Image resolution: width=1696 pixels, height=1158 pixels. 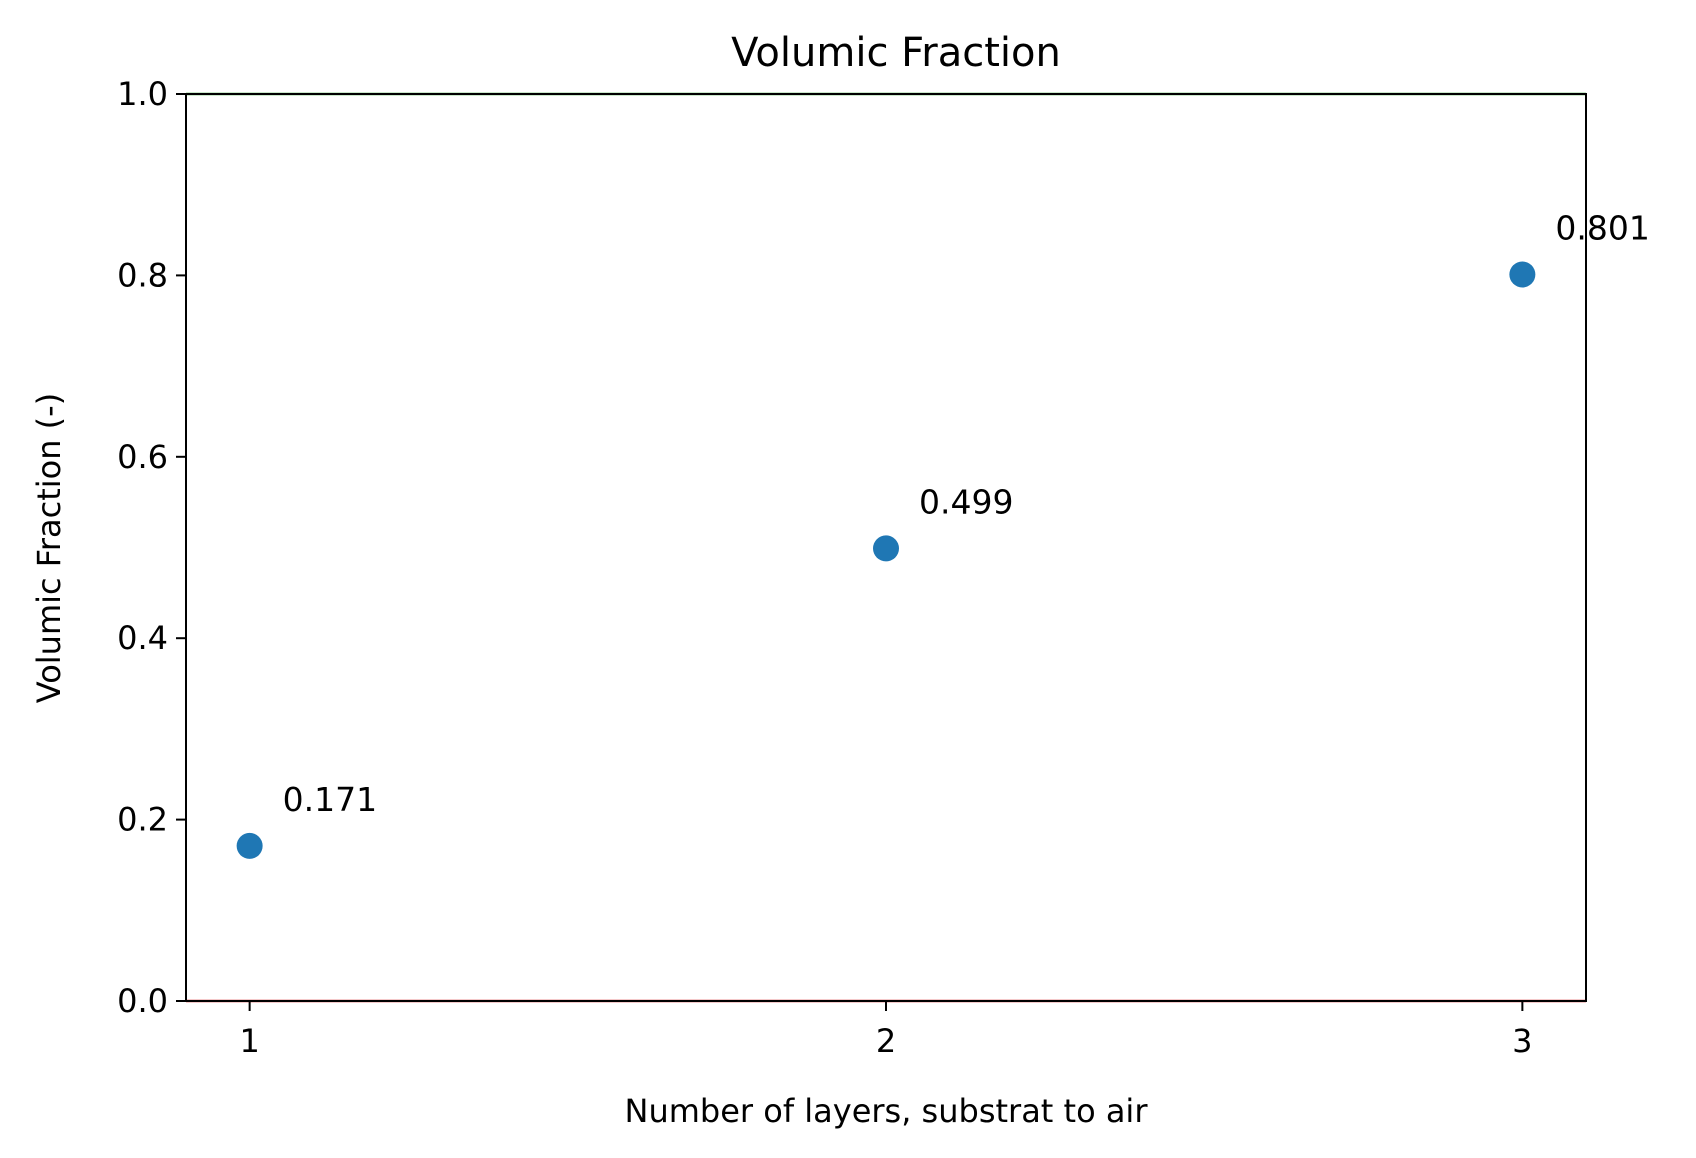 I want to click on chart-title: Volumic Fraction, so click(x=896, y=53).